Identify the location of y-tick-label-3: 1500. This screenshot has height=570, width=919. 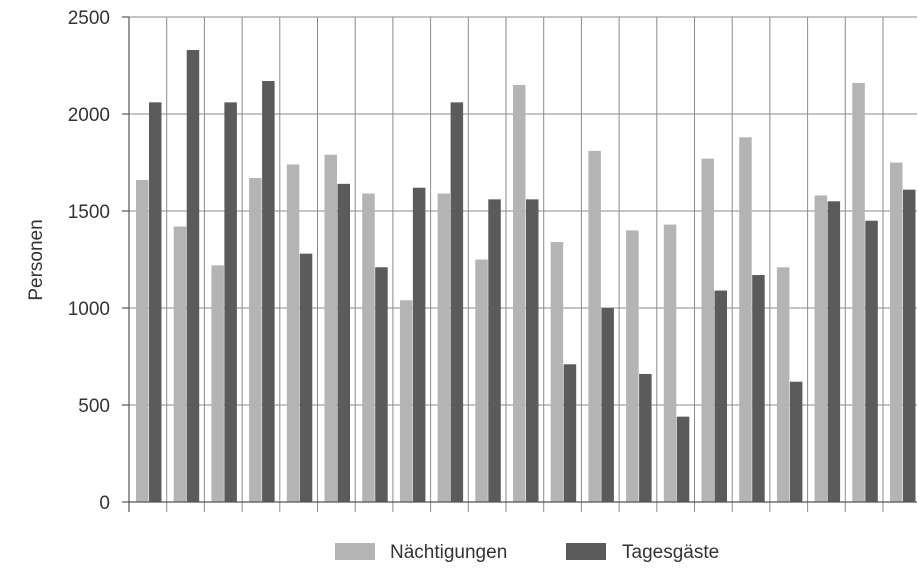
(89, 212).